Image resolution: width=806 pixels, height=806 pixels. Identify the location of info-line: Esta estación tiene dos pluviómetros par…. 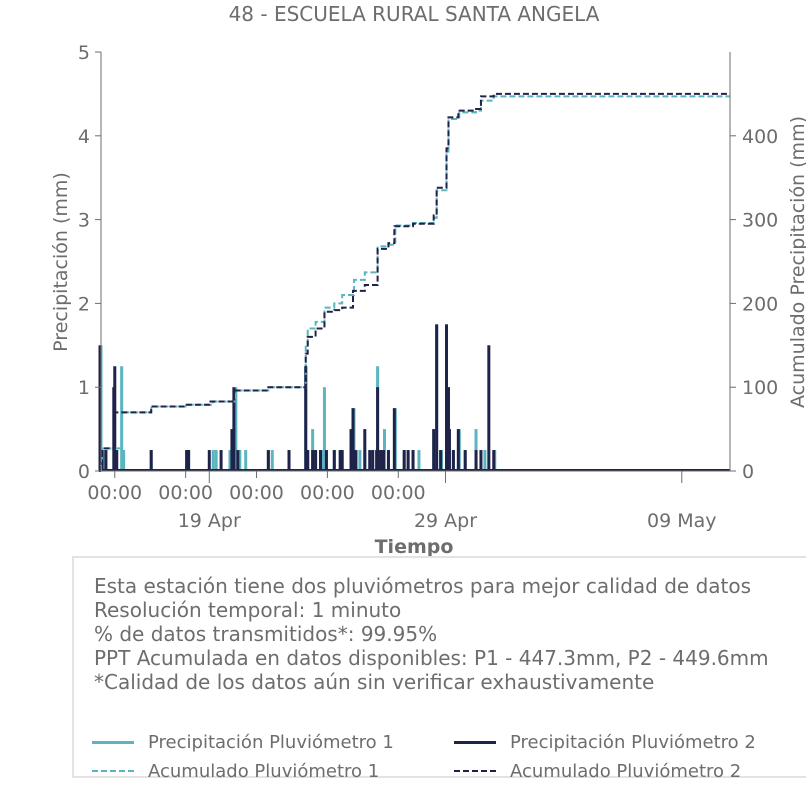
(423, 586).